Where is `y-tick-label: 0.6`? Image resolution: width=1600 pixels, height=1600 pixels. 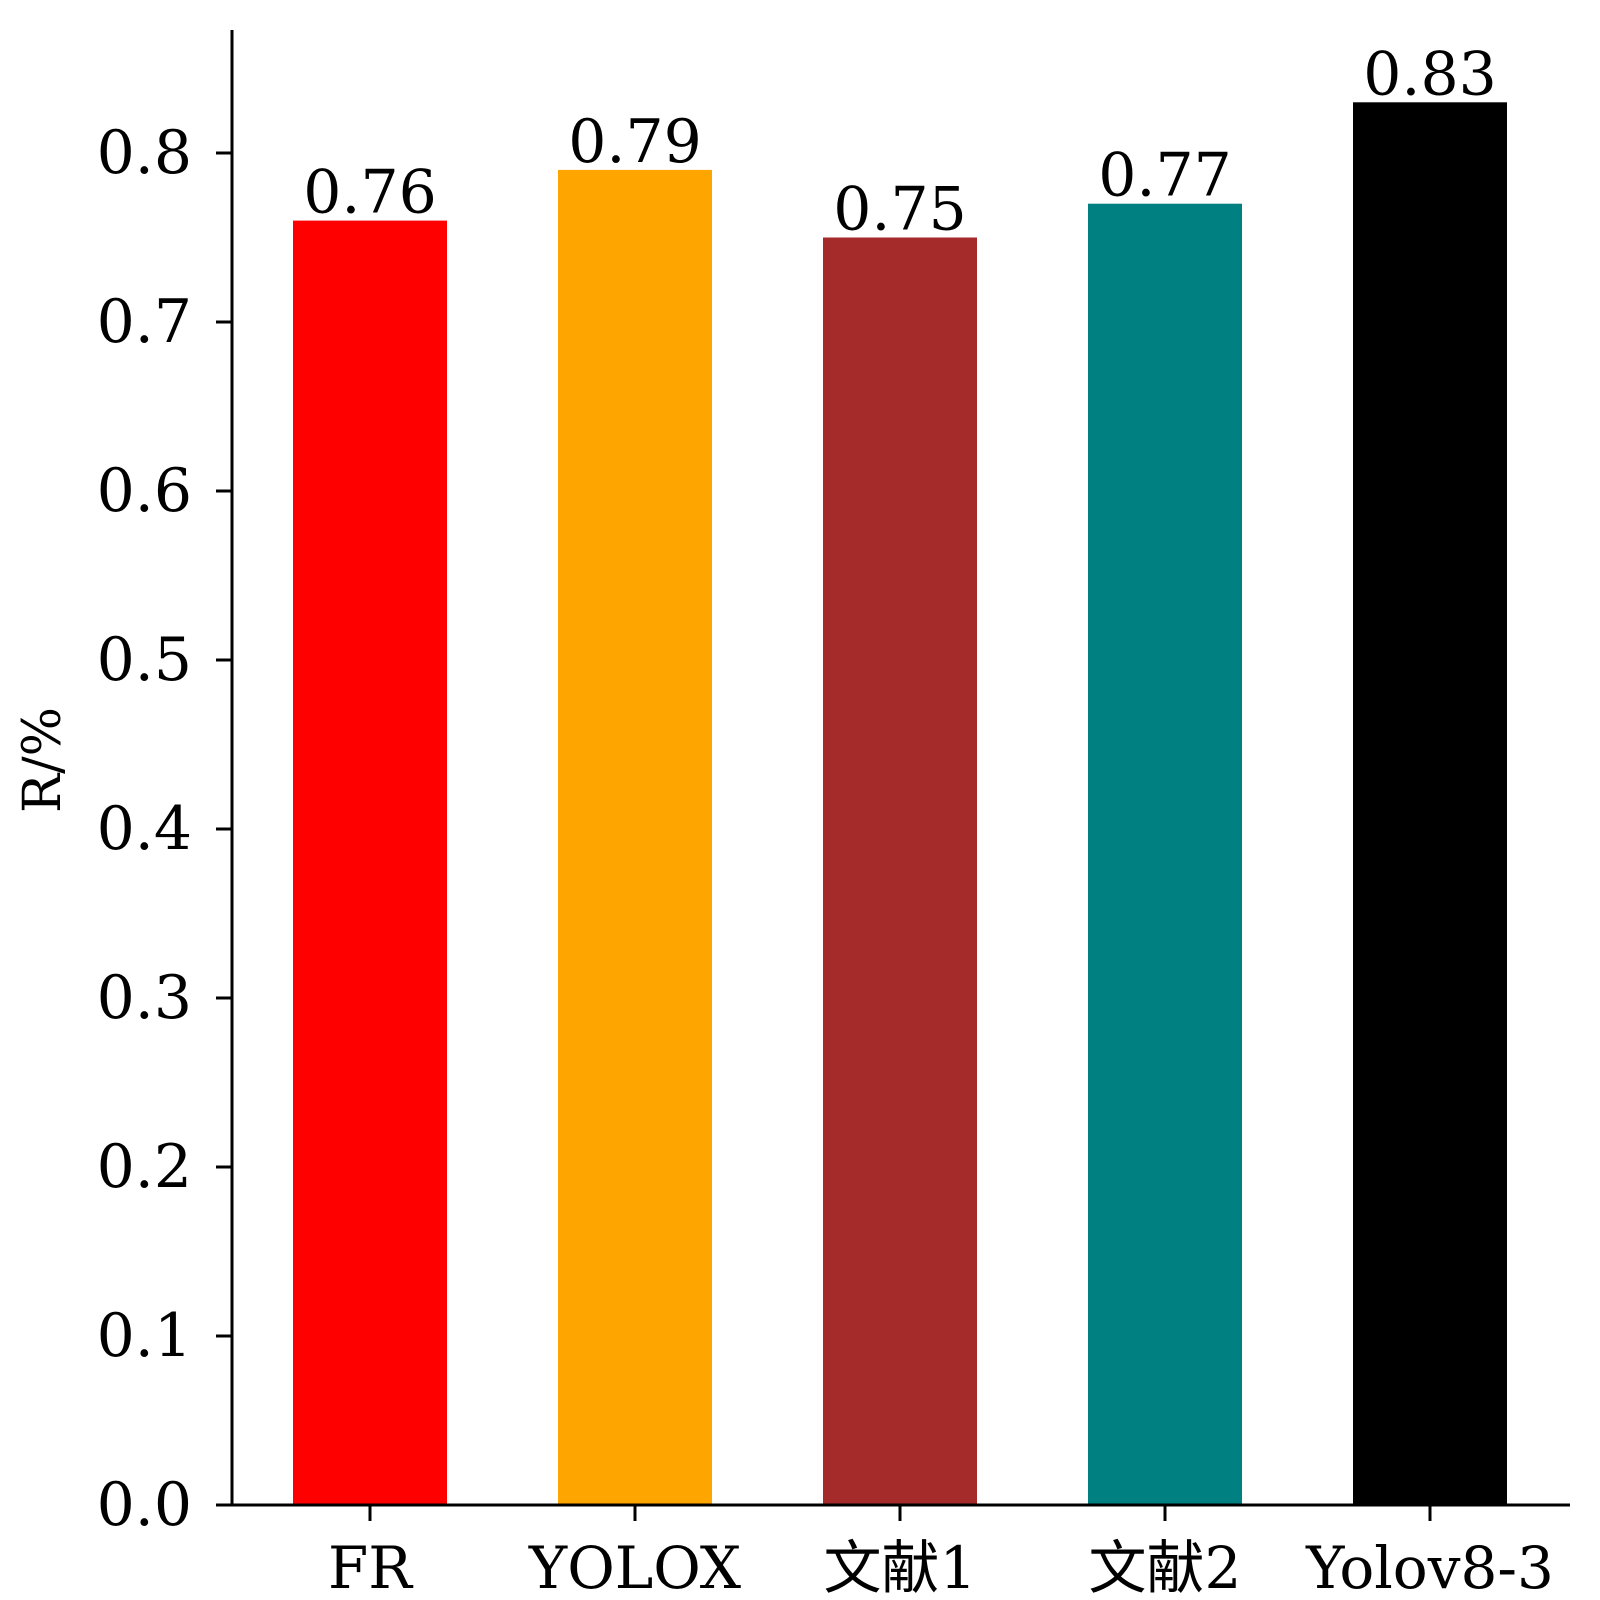
y-tick-label: 0.6 is located at coordinates (144, 491).